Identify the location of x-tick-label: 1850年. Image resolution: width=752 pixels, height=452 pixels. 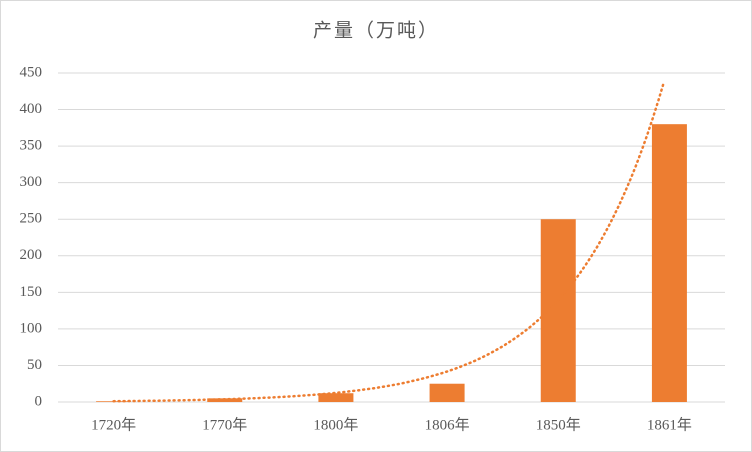
(558, 424).